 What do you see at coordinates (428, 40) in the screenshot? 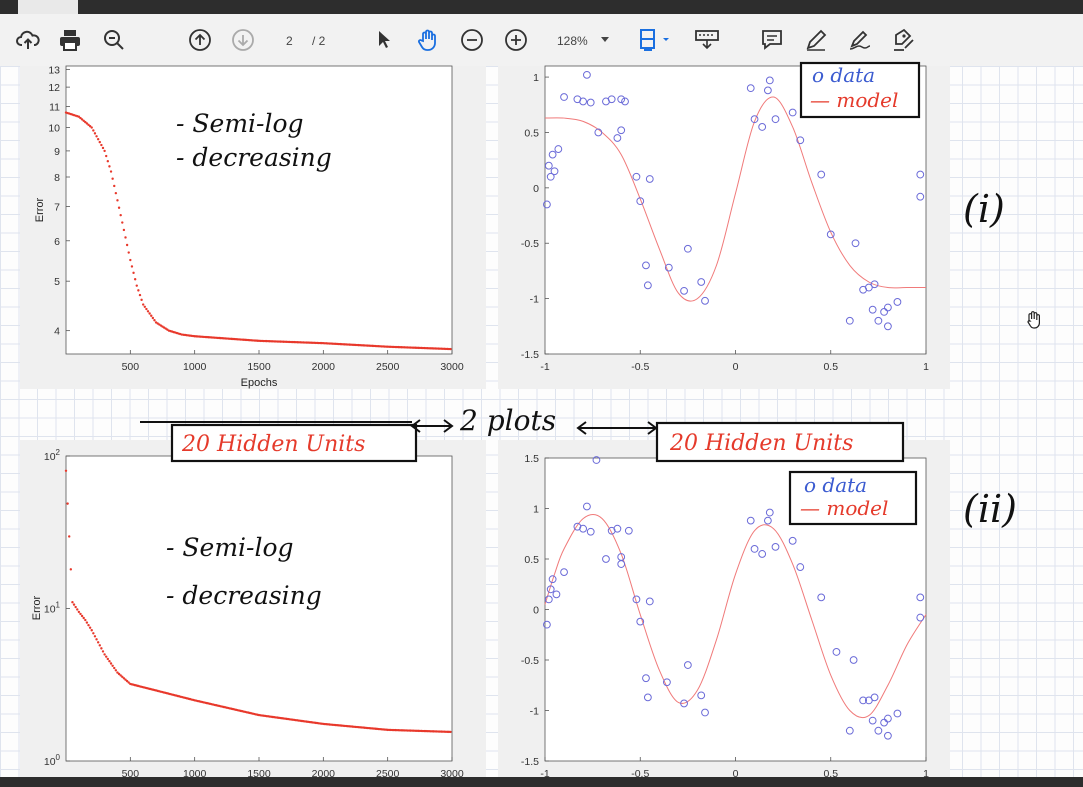
I see `hand-icon` at bounding box center [428, 40].